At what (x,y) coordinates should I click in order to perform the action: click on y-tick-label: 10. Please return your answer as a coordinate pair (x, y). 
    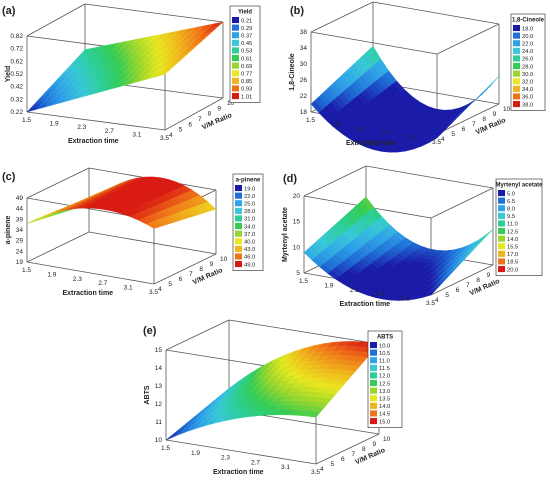
    Looking at the image, I should click on (507, 109).